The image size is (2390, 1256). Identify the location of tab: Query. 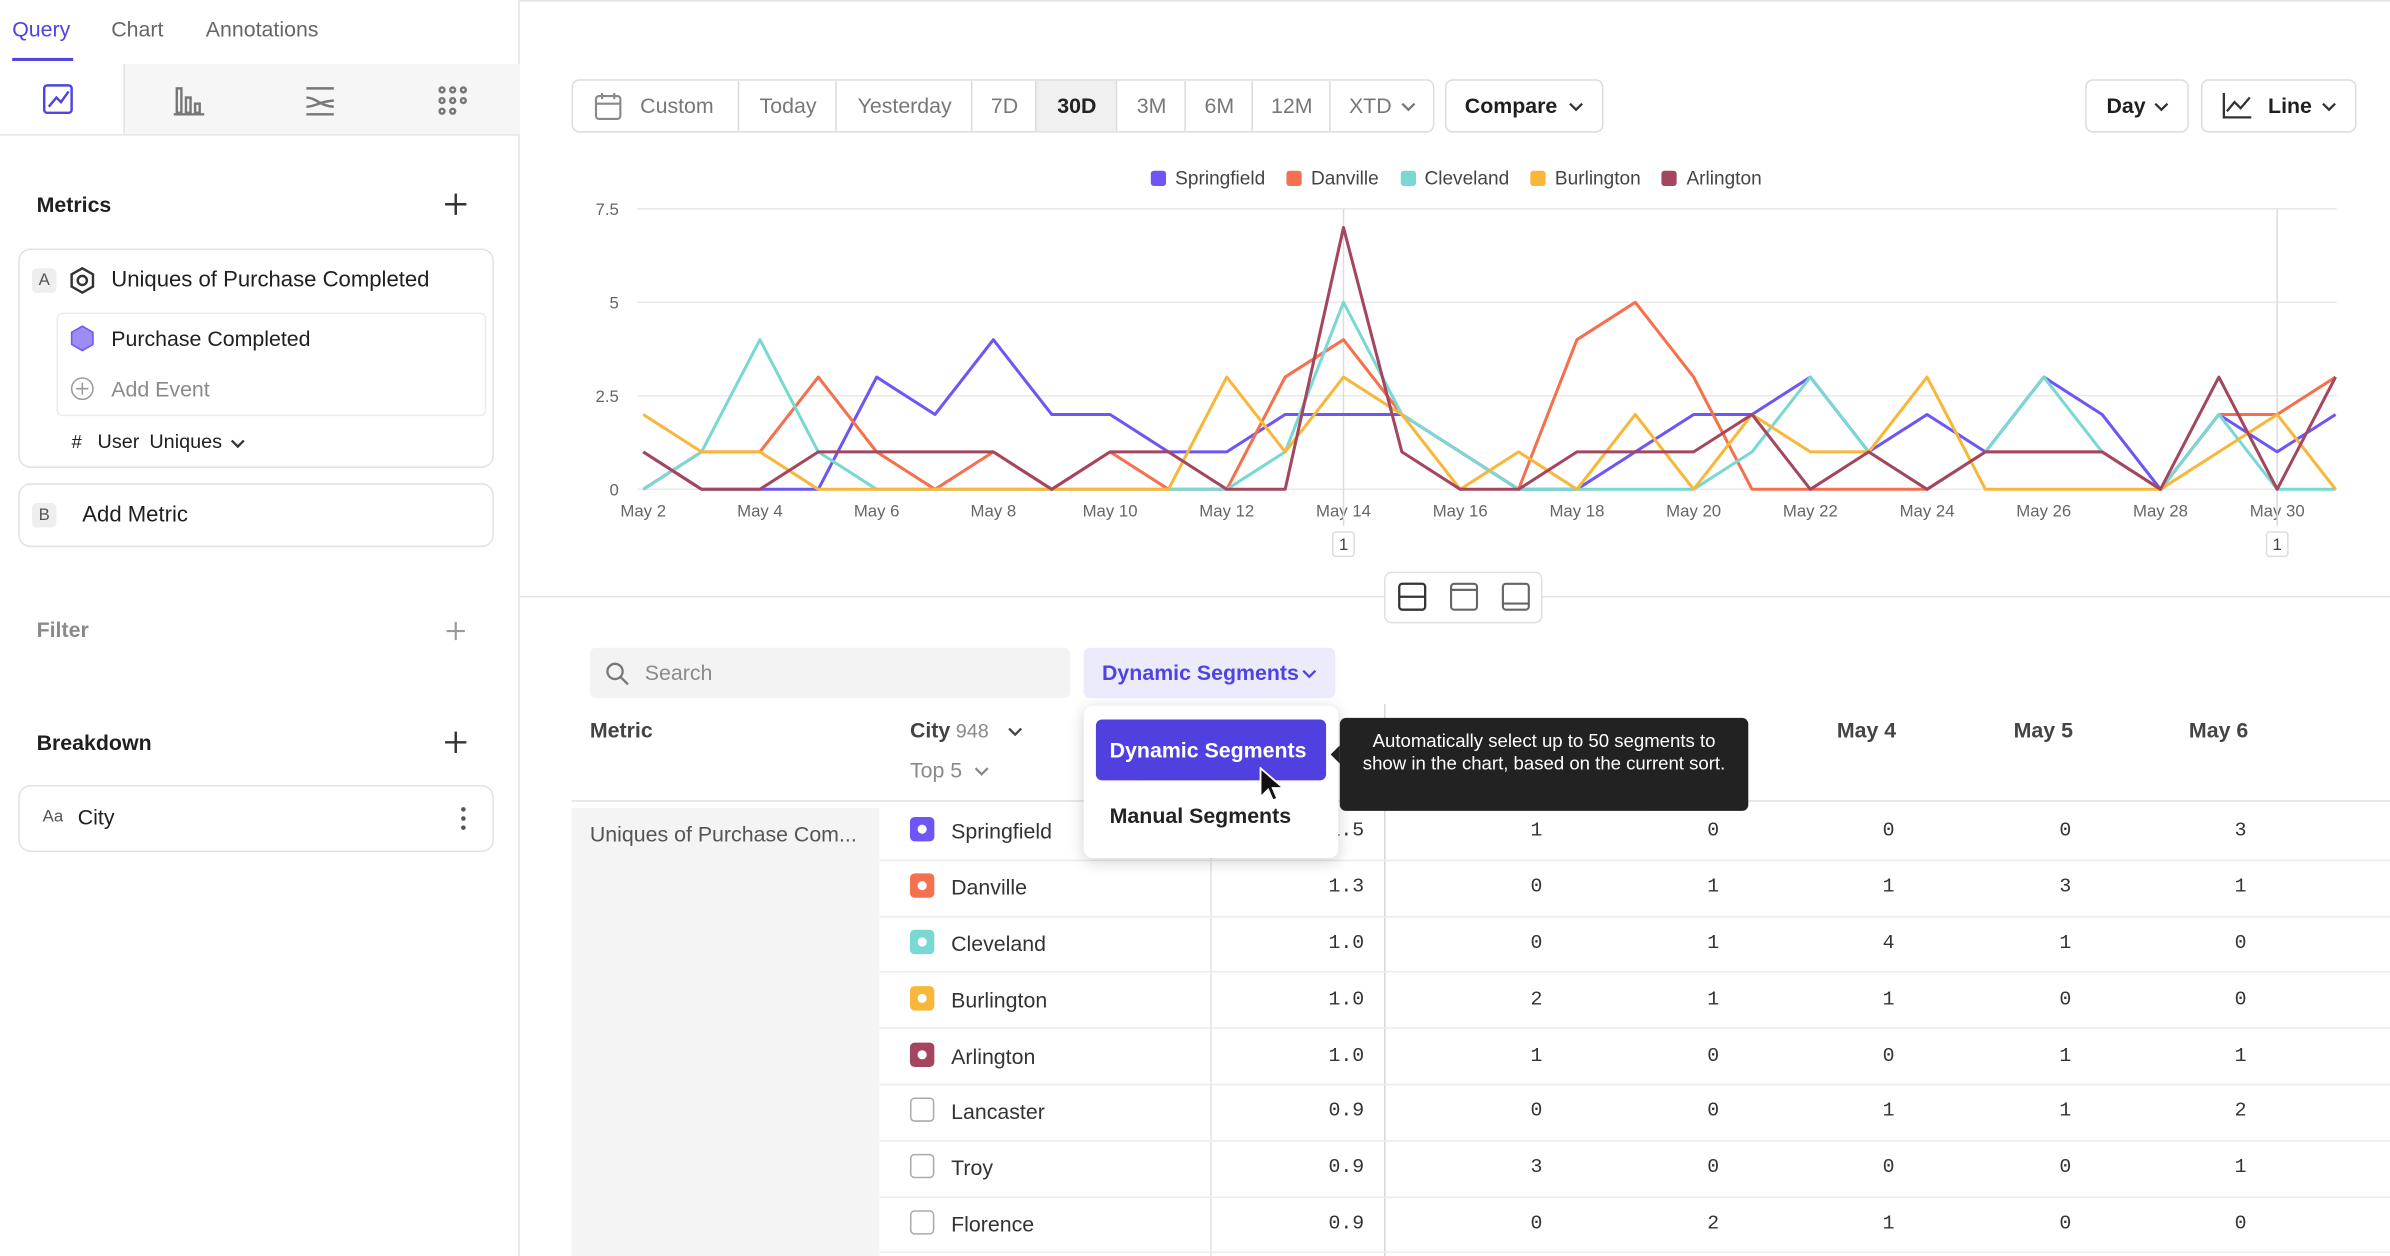
(41, 29).